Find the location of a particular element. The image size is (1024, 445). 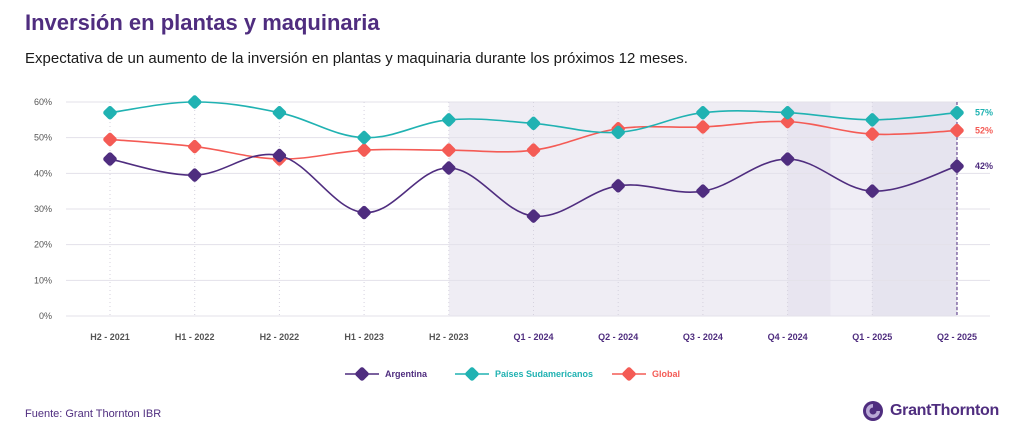

brand-logo: GrantThornton is located at coordinates (930, 411).